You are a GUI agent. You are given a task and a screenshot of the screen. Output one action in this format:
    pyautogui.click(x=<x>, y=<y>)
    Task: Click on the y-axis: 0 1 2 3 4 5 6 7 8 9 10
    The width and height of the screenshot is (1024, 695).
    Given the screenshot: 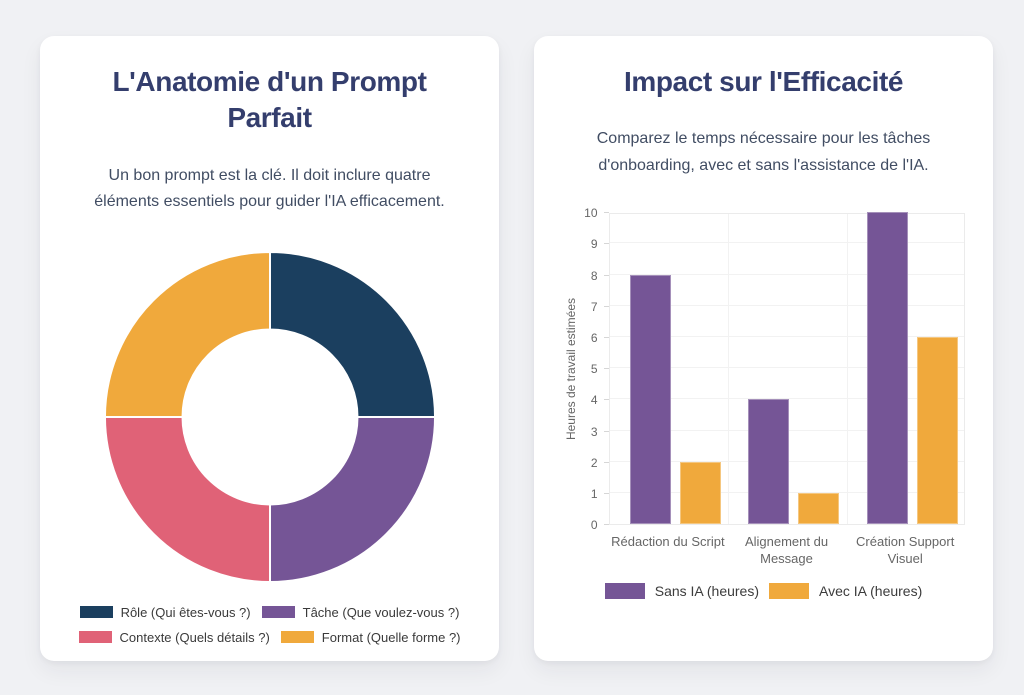 What is the action you would take?
    pyautogui.click(x=594, y=369)
    